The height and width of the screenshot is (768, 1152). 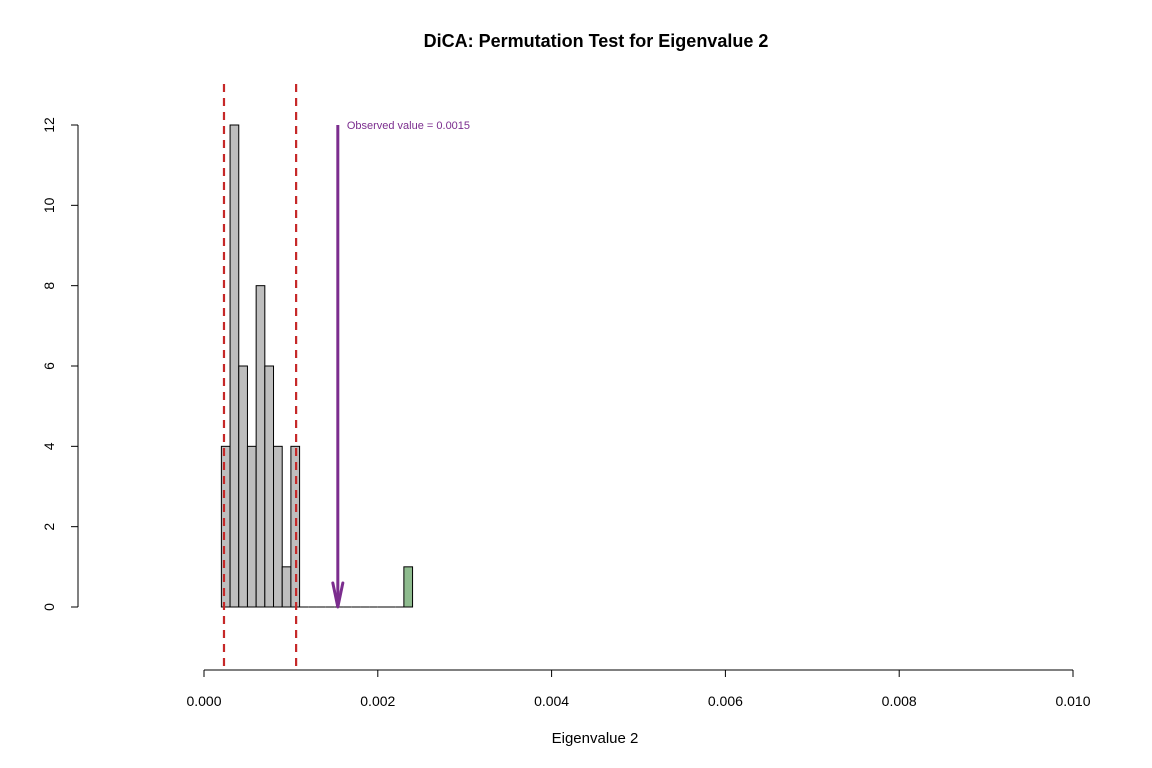 What do you see at coordinates (408, 587) in the screenshot?
I see `histogram-bar-observed` at bounding box center [408, 587].